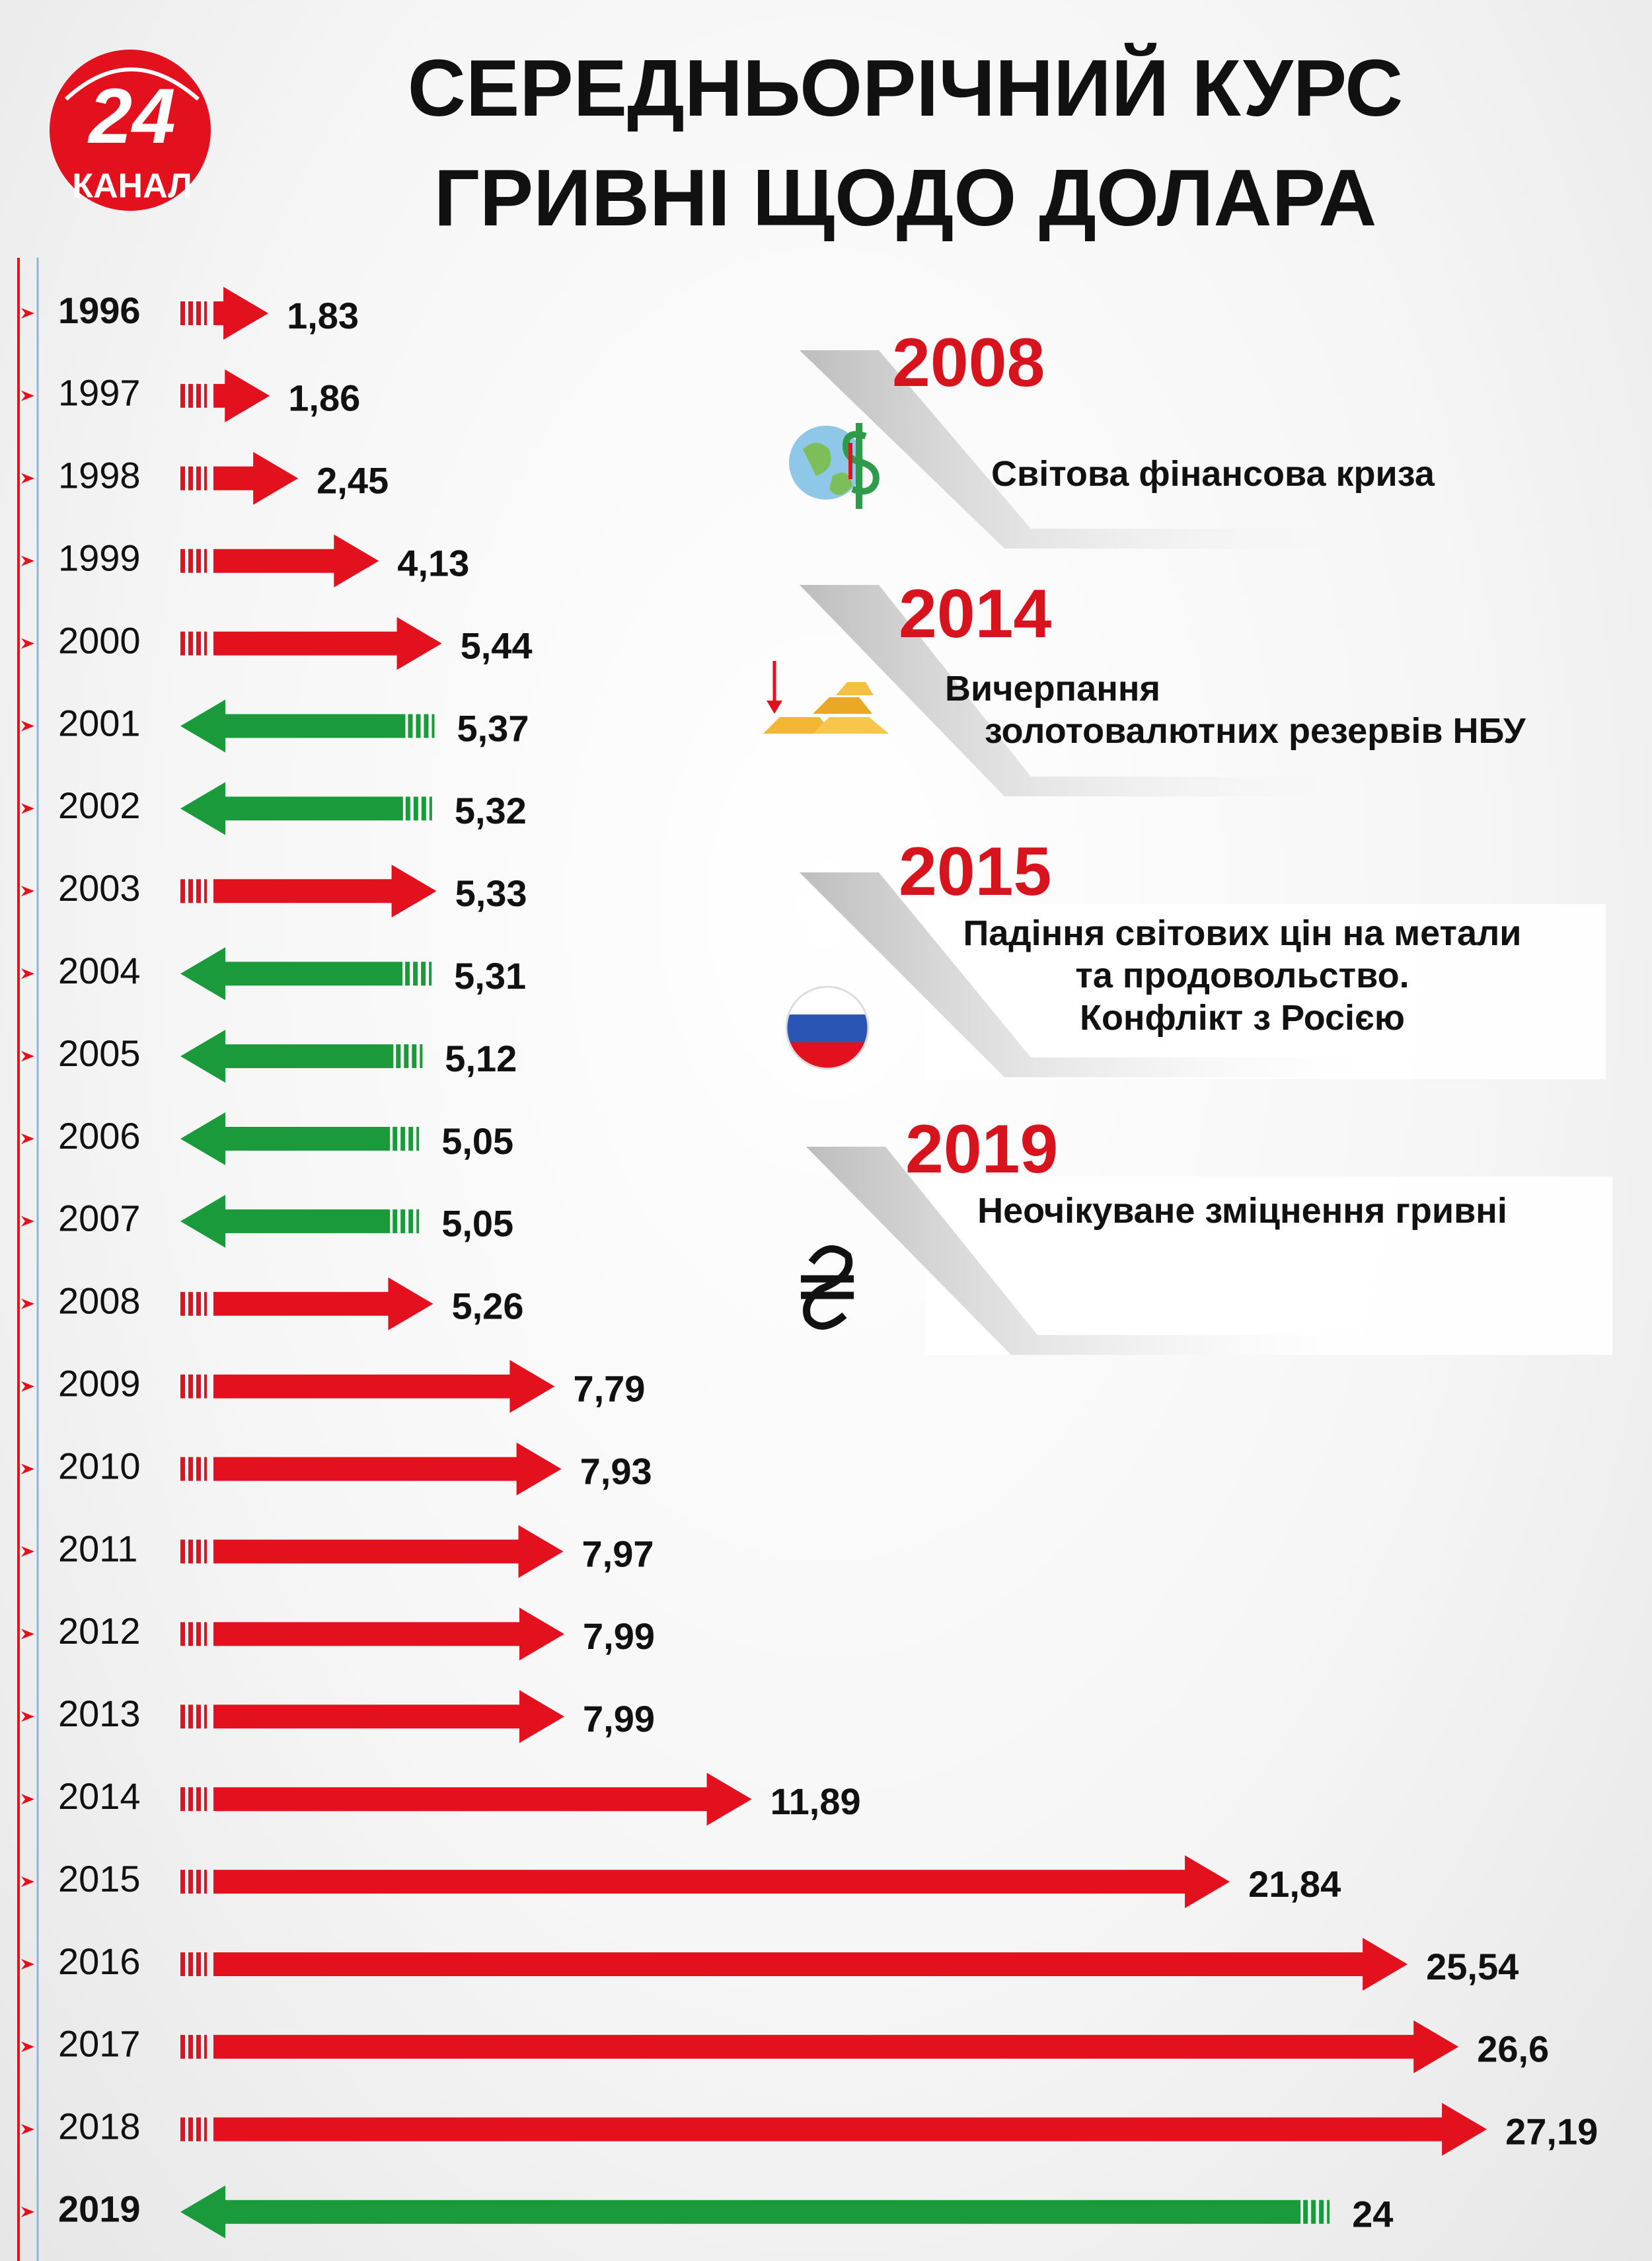 The height and width of the screenshot is (2261, 1652). Describe the element at coordinates (1213, 474) in the screenshot. I see `annotation-text: Світова фінансова криза` at that location.